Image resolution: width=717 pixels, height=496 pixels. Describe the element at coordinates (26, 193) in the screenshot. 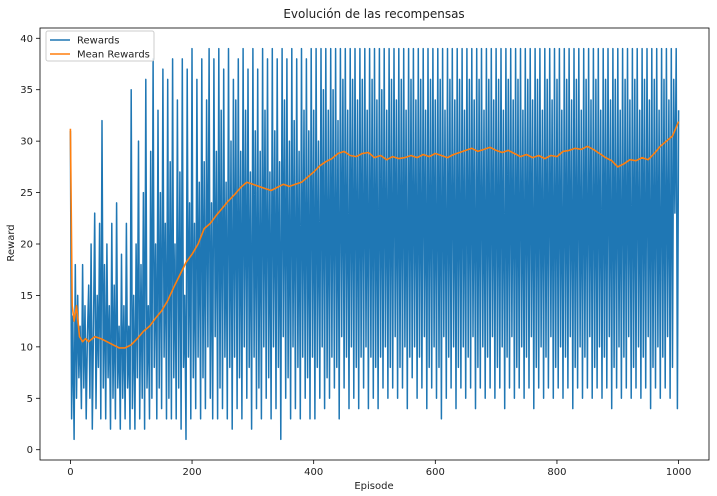

I see `y-tick-label: 25` at that location.